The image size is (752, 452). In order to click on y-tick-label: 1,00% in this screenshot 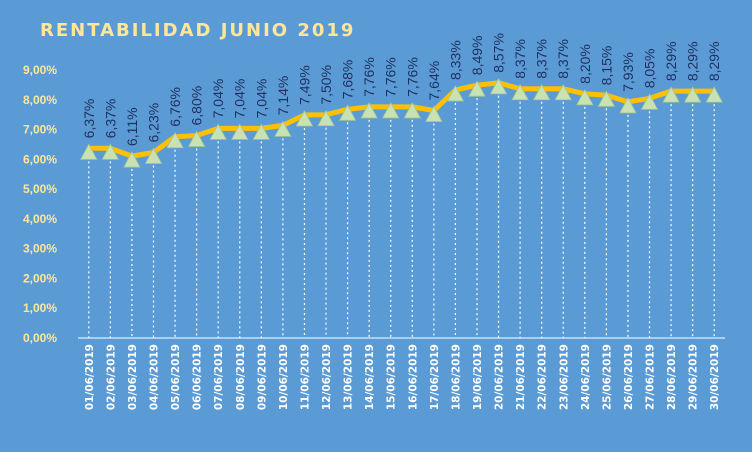, I will do `click(40, 308)`.